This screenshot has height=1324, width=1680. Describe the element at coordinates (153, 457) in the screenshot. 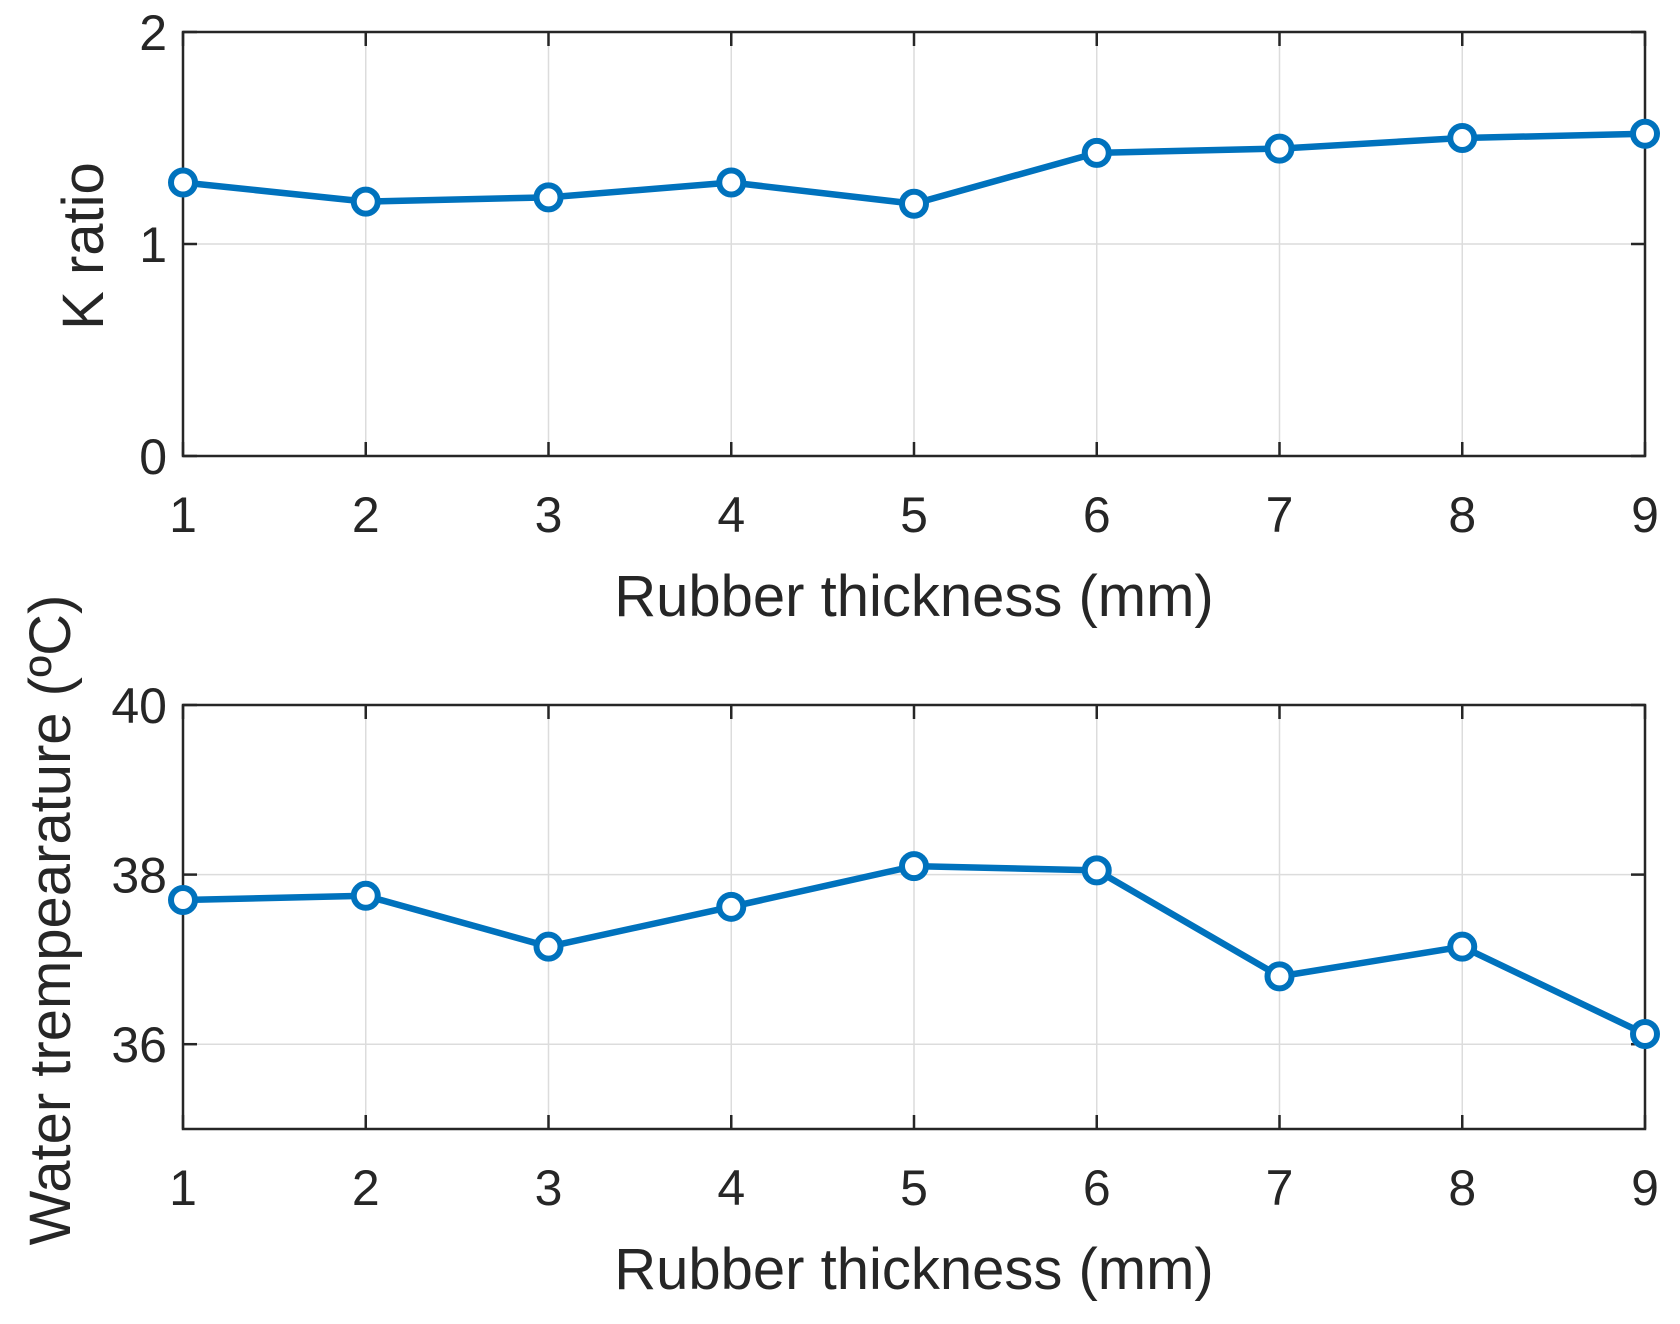

I see `k-ratio-y-tick-label: 0` at that location.